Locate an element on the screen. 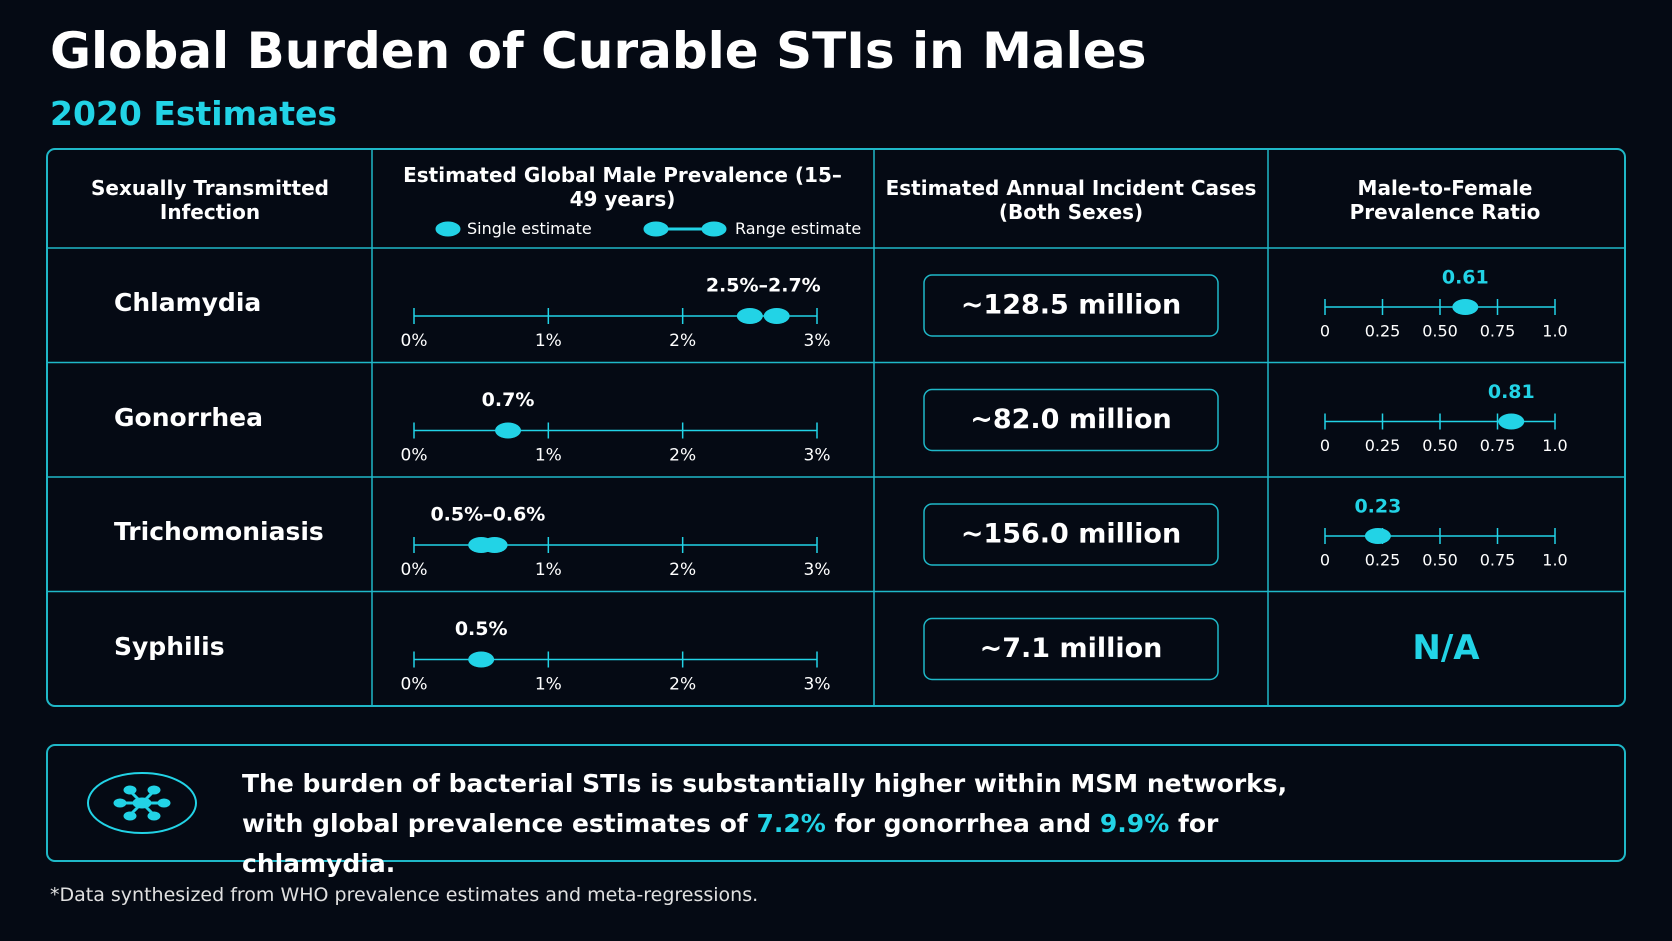 The width and height of the screenshot is (1672, 941). title: Global Burden of Curable STIs in Males is located at coordinates (598, 51).